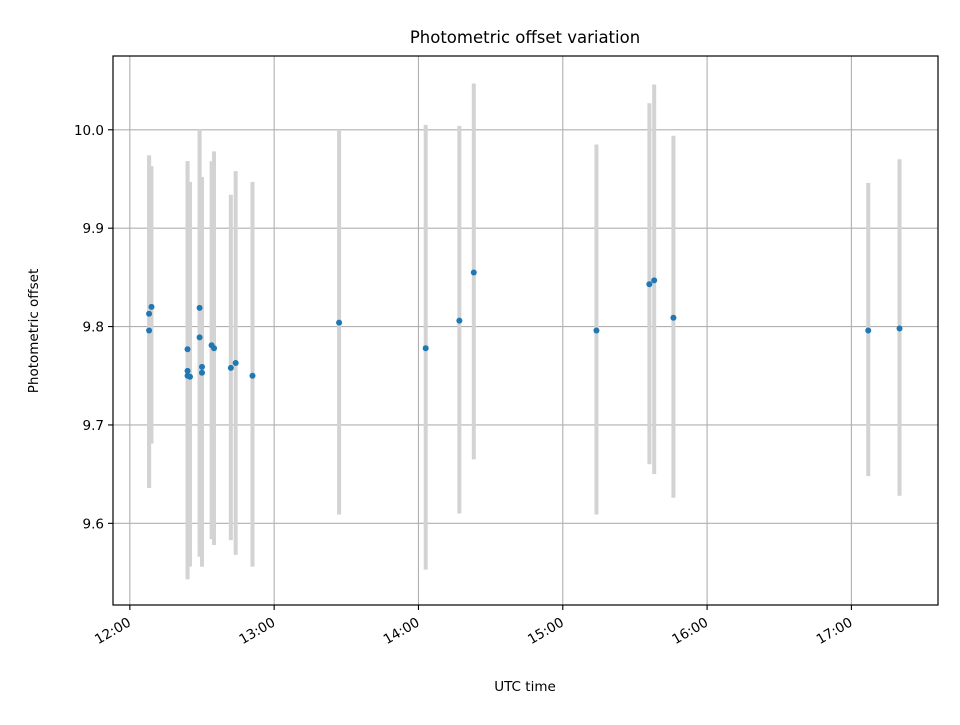  Describe the element at coordinates (34, 331) in the screenshot. I see `y-axis-label: Photometric offset` at that location.